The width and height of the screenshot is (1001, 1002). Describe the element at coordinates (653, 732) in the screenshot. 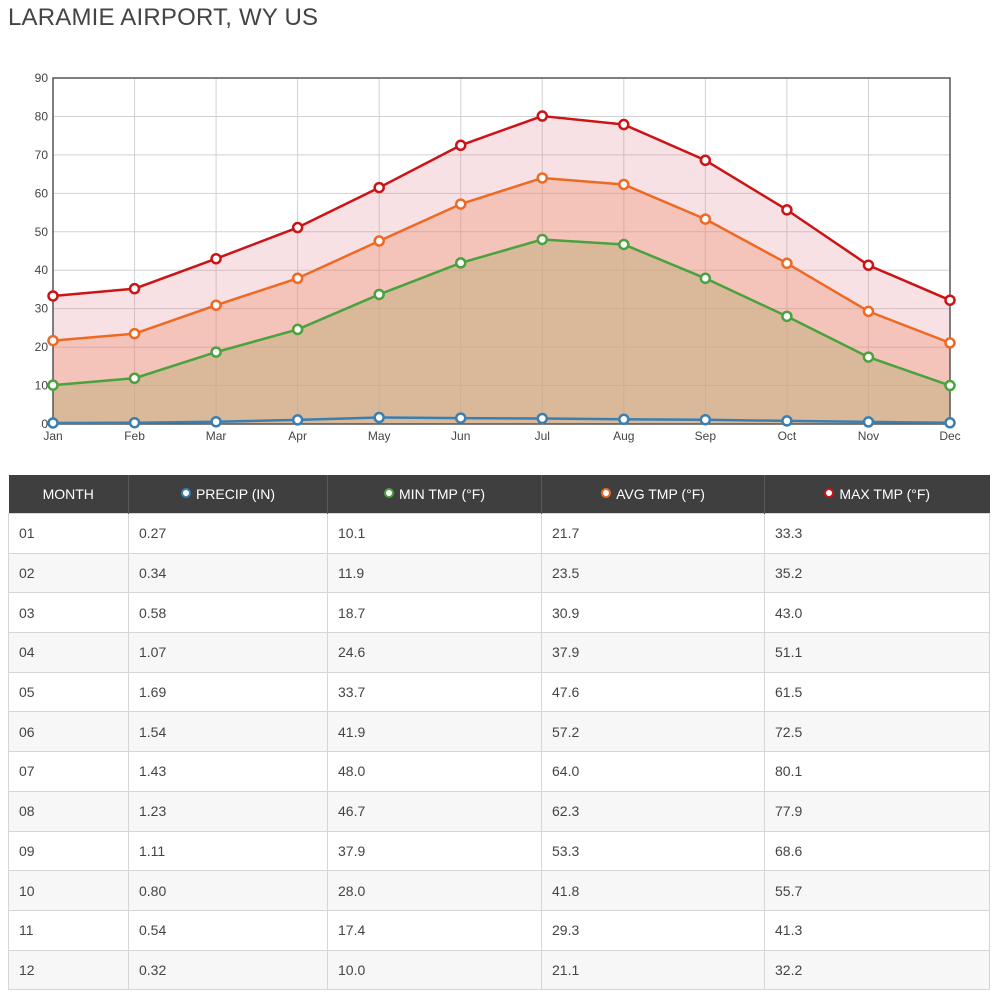

I see `avg-tmp-cell: 57.2` at that location.